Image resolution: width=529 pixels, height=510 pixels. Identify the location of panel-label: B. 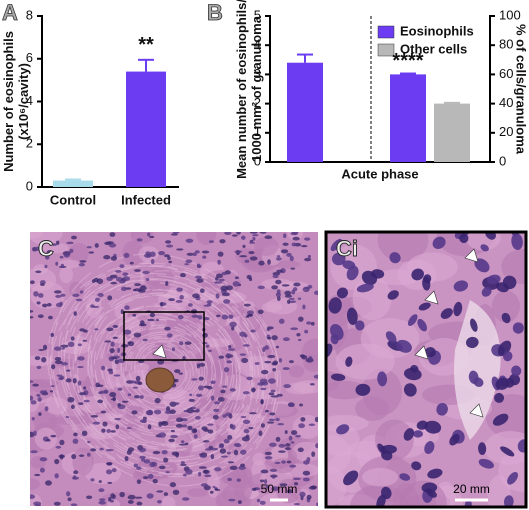
(215, 12).